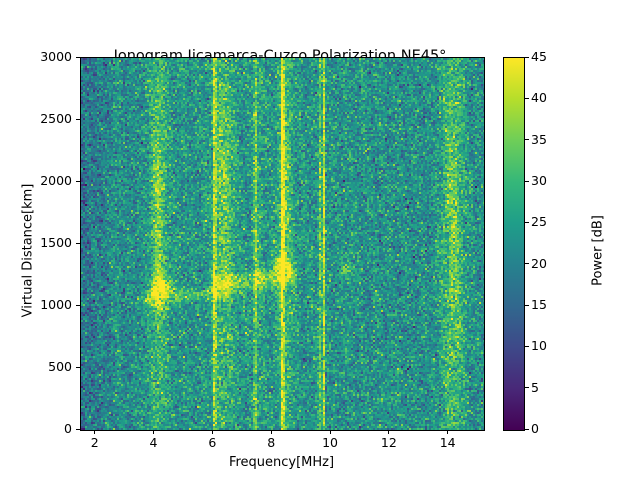 The width and height of the screenshot is (640, 480). I want to click on x-tick-label: 14, so click(447, 442).